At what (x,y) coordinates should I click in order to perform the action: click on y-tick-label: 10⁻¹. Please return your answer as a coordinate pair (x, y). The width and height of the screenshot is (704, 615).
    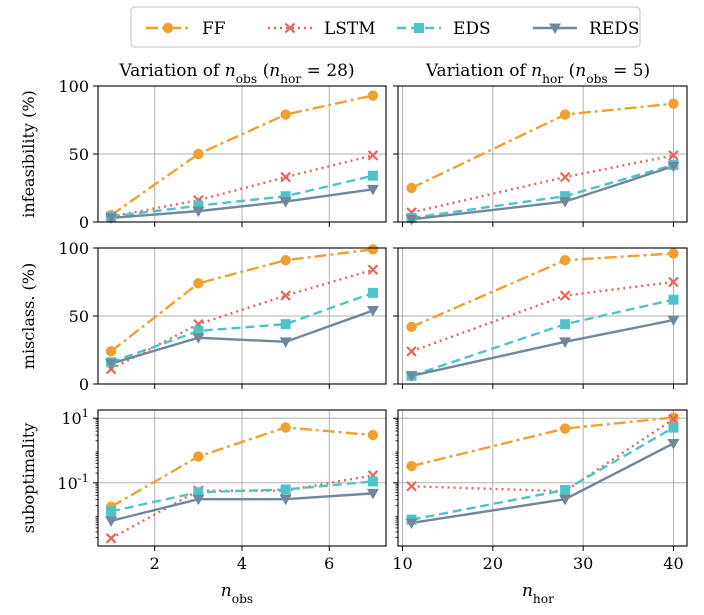
    Looking at the image, I should click on (73, 482).